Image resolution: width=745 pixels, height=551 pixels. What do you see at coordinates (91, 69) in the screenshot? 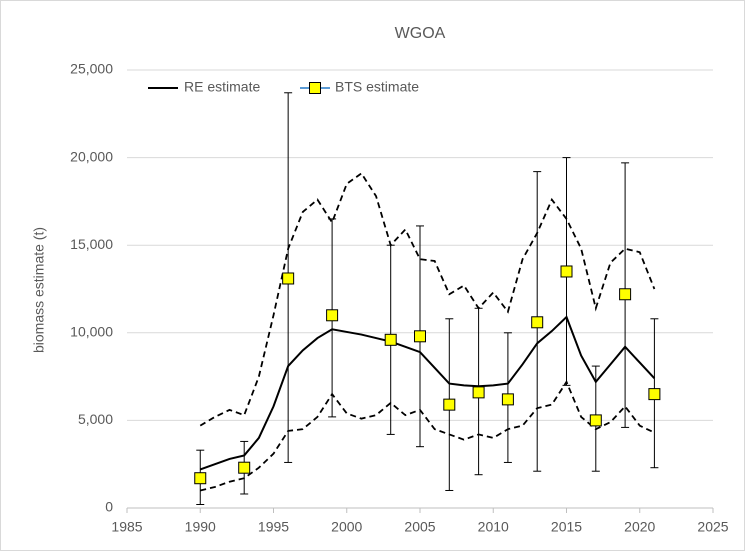
I see `y-tick-label: 25,000` at bounding box center [91, 69].